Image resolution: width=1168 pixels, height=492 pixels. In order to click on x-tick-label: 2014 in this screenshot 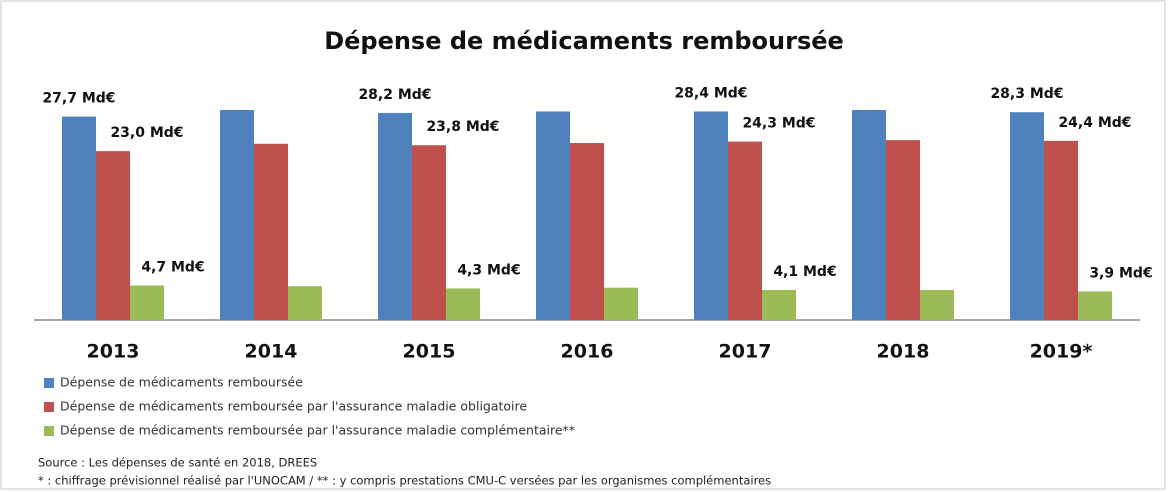, I will do `click(271, 352)`.